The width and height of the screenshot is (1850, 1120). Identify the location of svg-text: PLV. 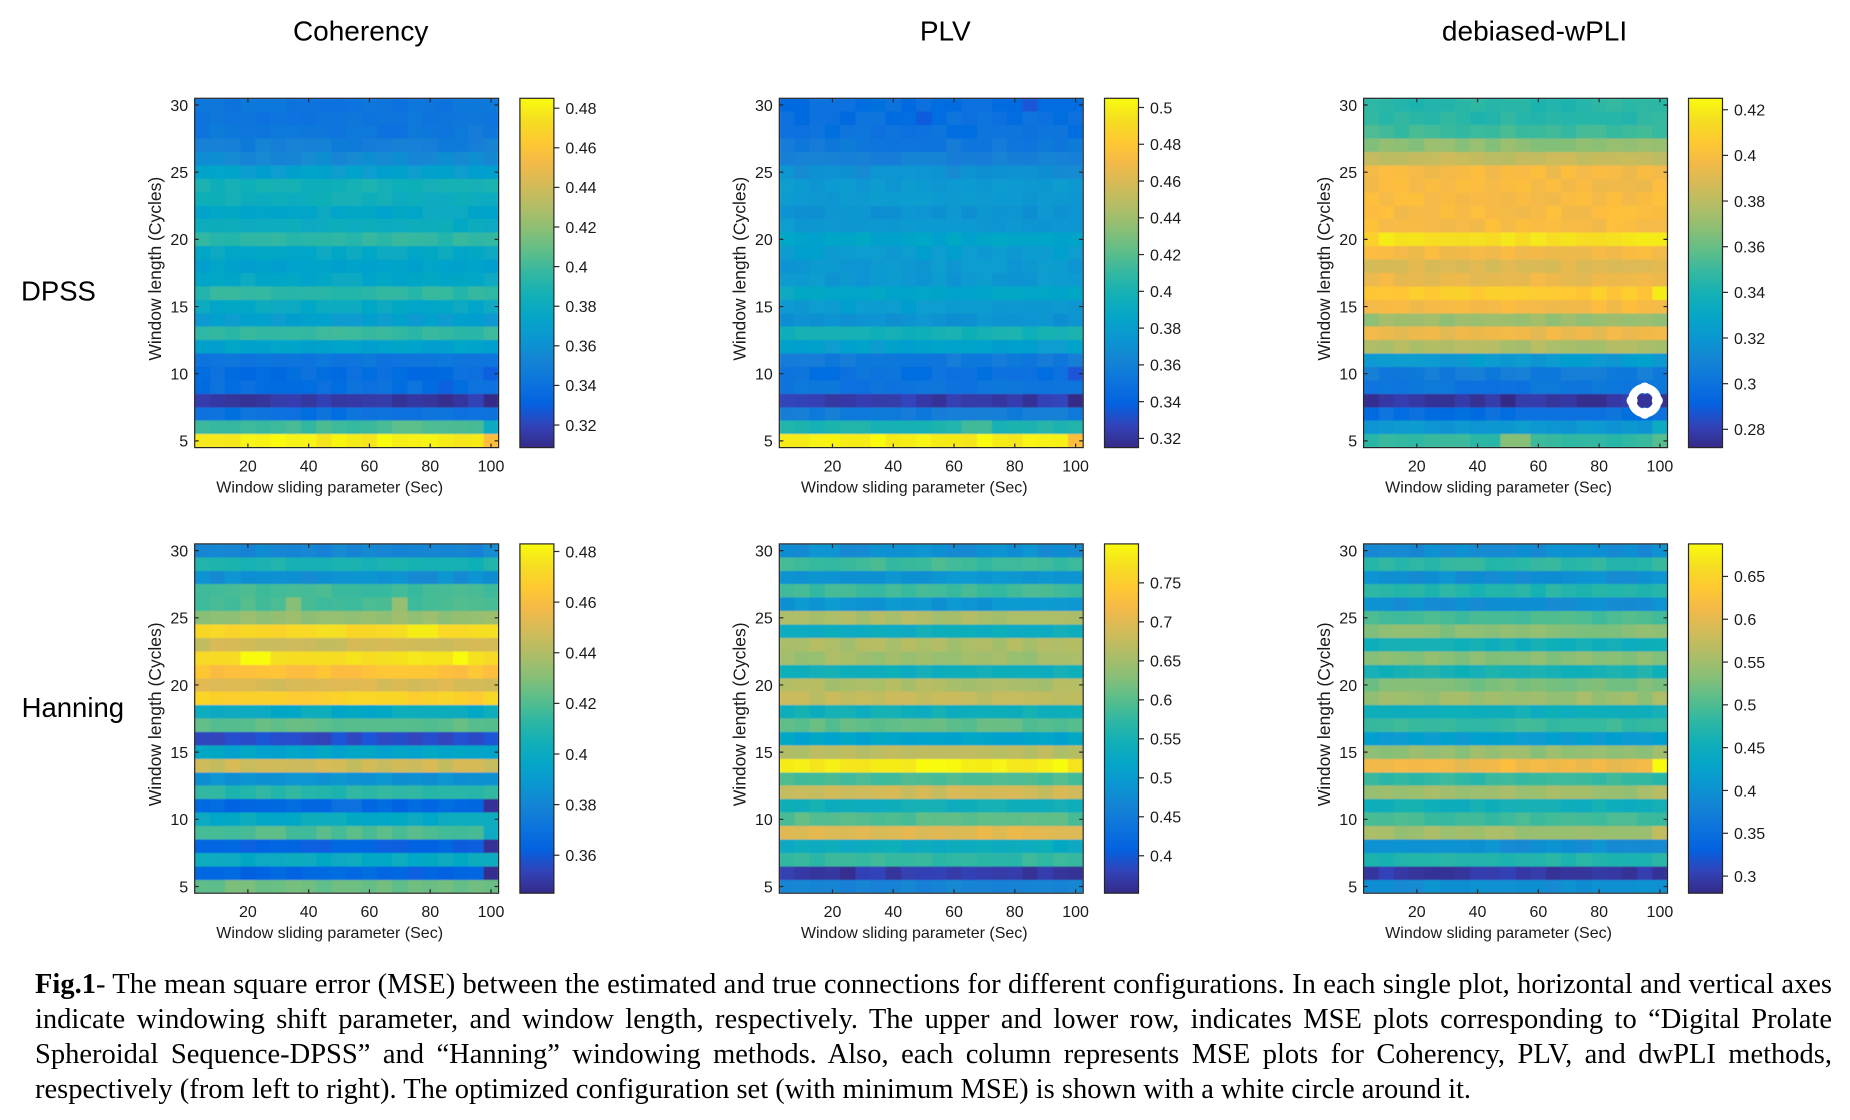
(945, 30).